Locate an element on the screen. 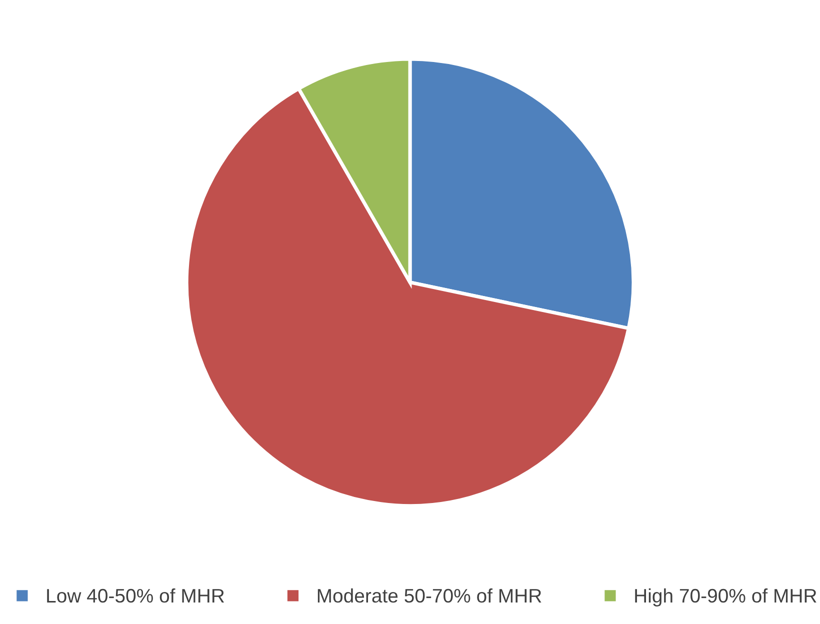  legend-label: Low 40-50% of MHR is located at coordinates (135, 595).